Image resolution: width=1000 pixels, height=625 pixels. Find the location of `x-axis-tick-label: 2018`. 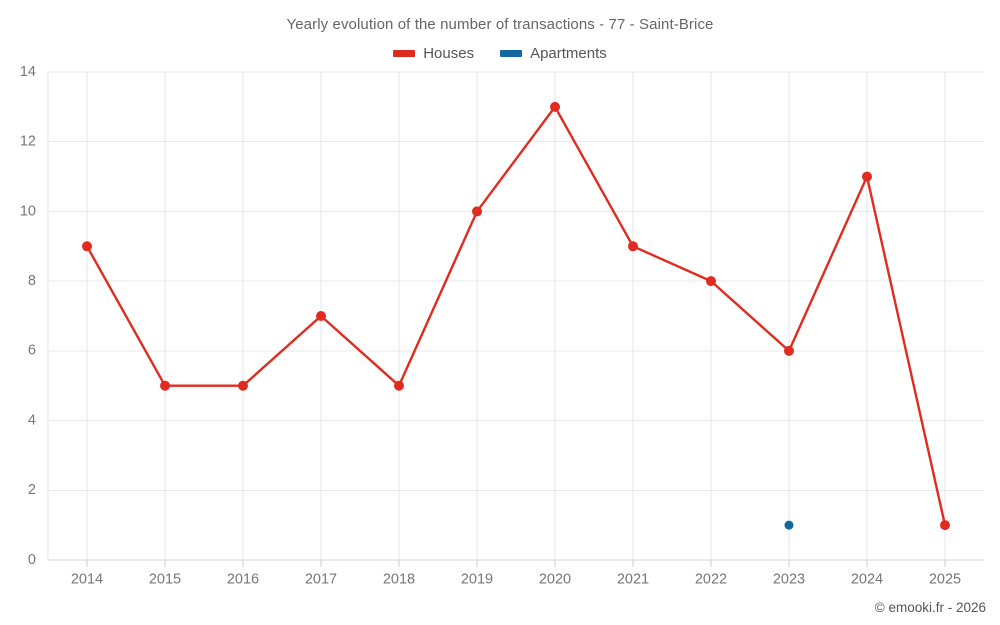

x-axis-tick-label: 2018 is located at coordinates (399, 580).